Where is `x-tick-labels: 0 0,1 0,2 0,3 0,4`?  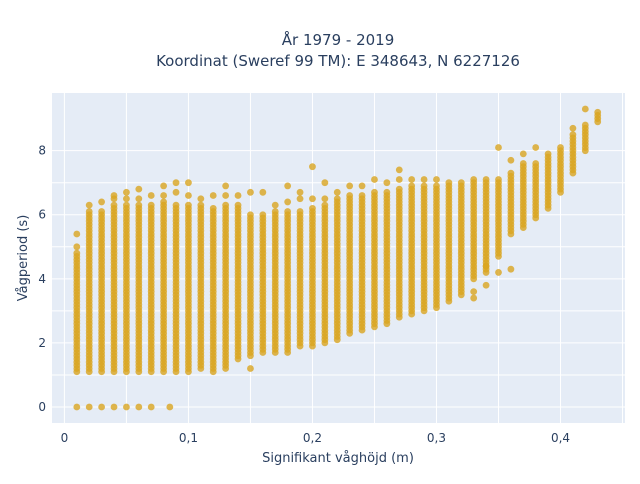
x-tick-labels: 0 0,1 0,2 0,3 0,4 is located at coordinates (315, 438).